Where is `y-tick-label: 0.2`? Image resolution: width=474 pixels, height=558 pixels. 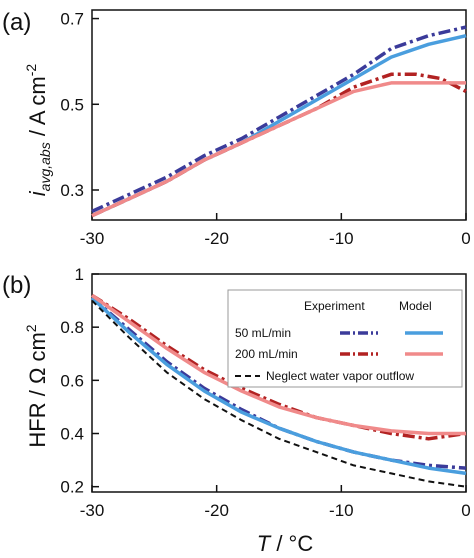 y-tick-label: 0.2 is located at coordinates (72, 487).